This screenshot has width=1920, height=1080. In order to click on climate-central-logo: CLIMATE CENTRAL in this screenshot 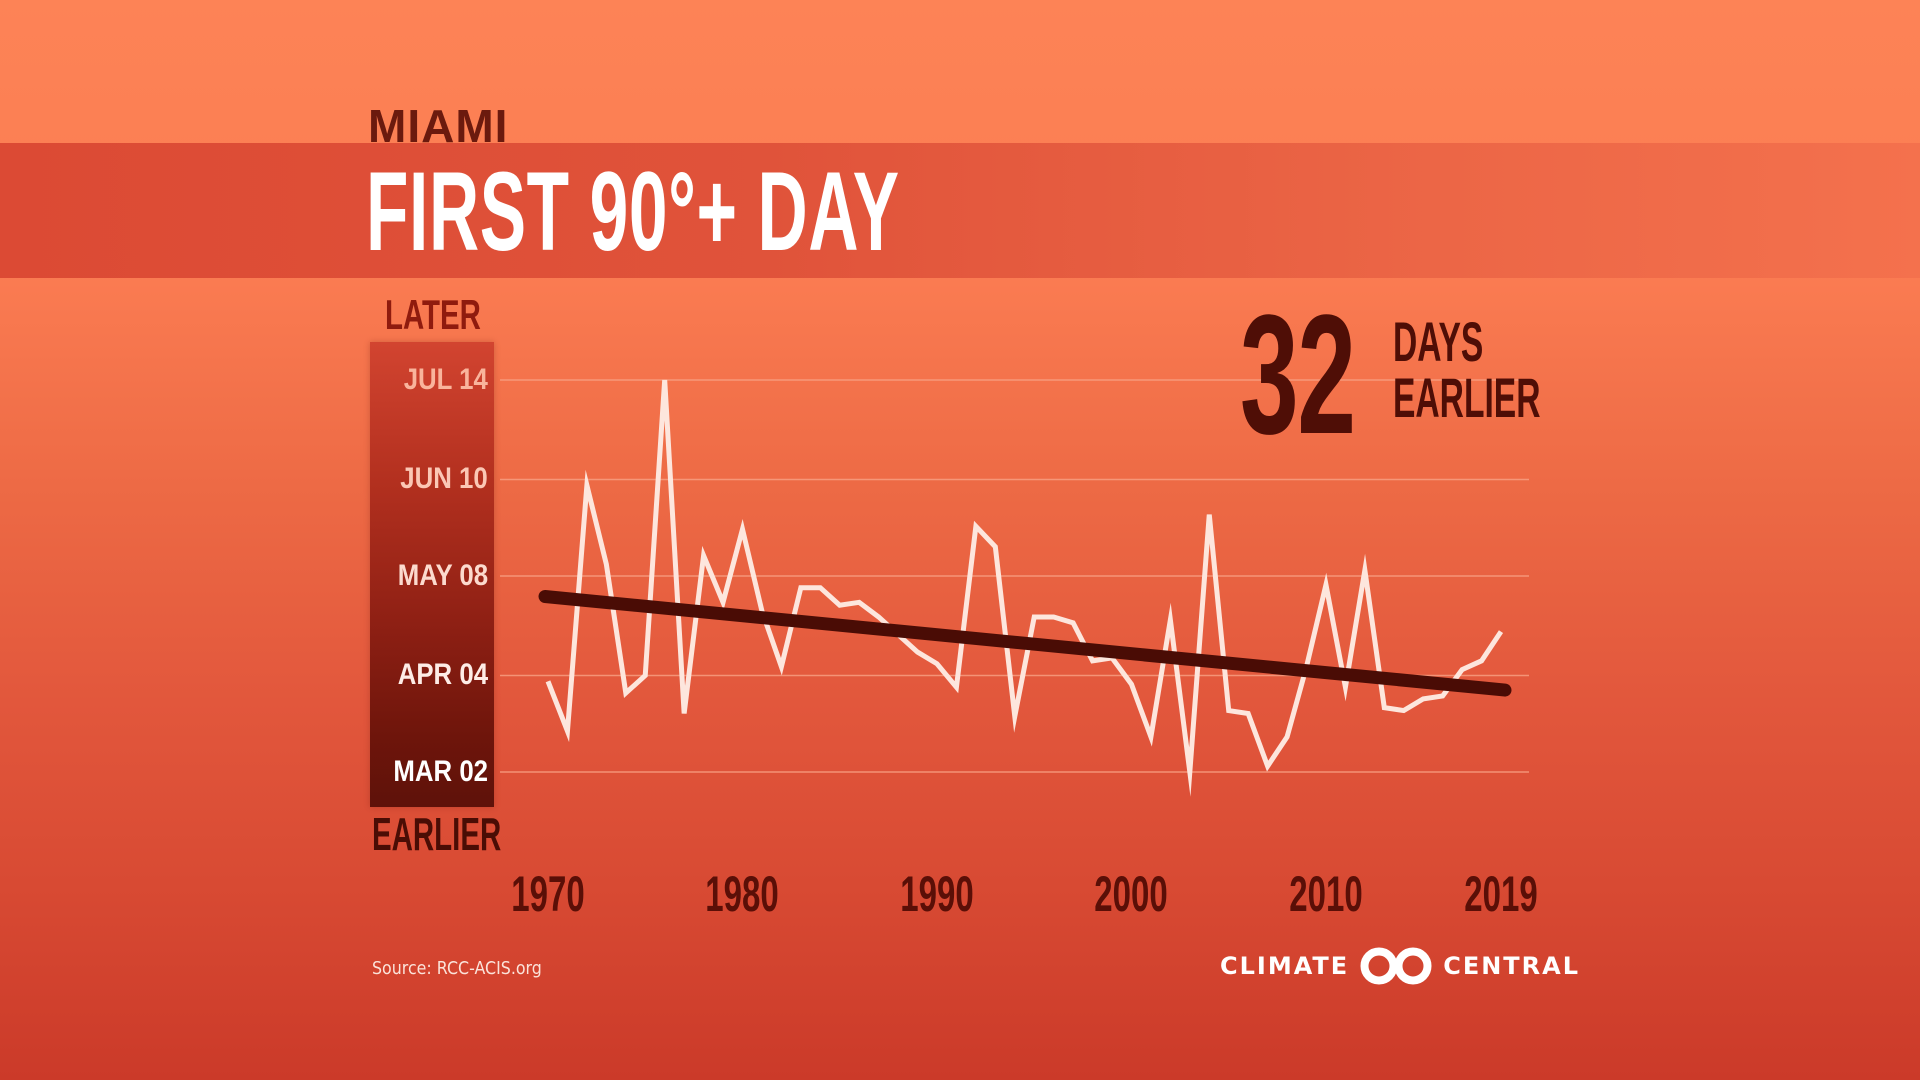, I will do `click(1400, 966)`.